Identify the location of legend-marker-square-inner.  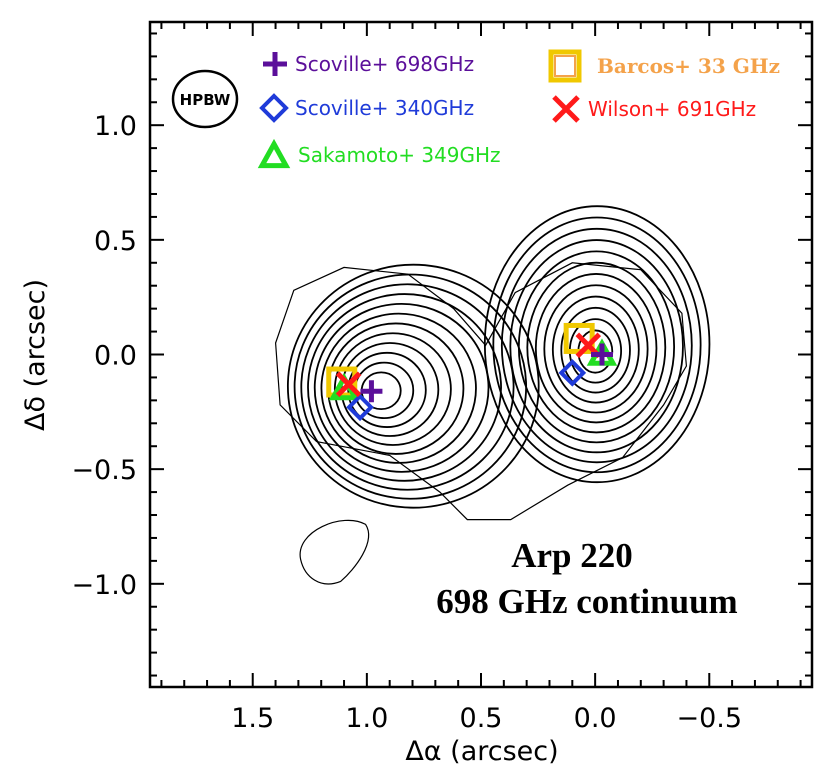
(565, 66).